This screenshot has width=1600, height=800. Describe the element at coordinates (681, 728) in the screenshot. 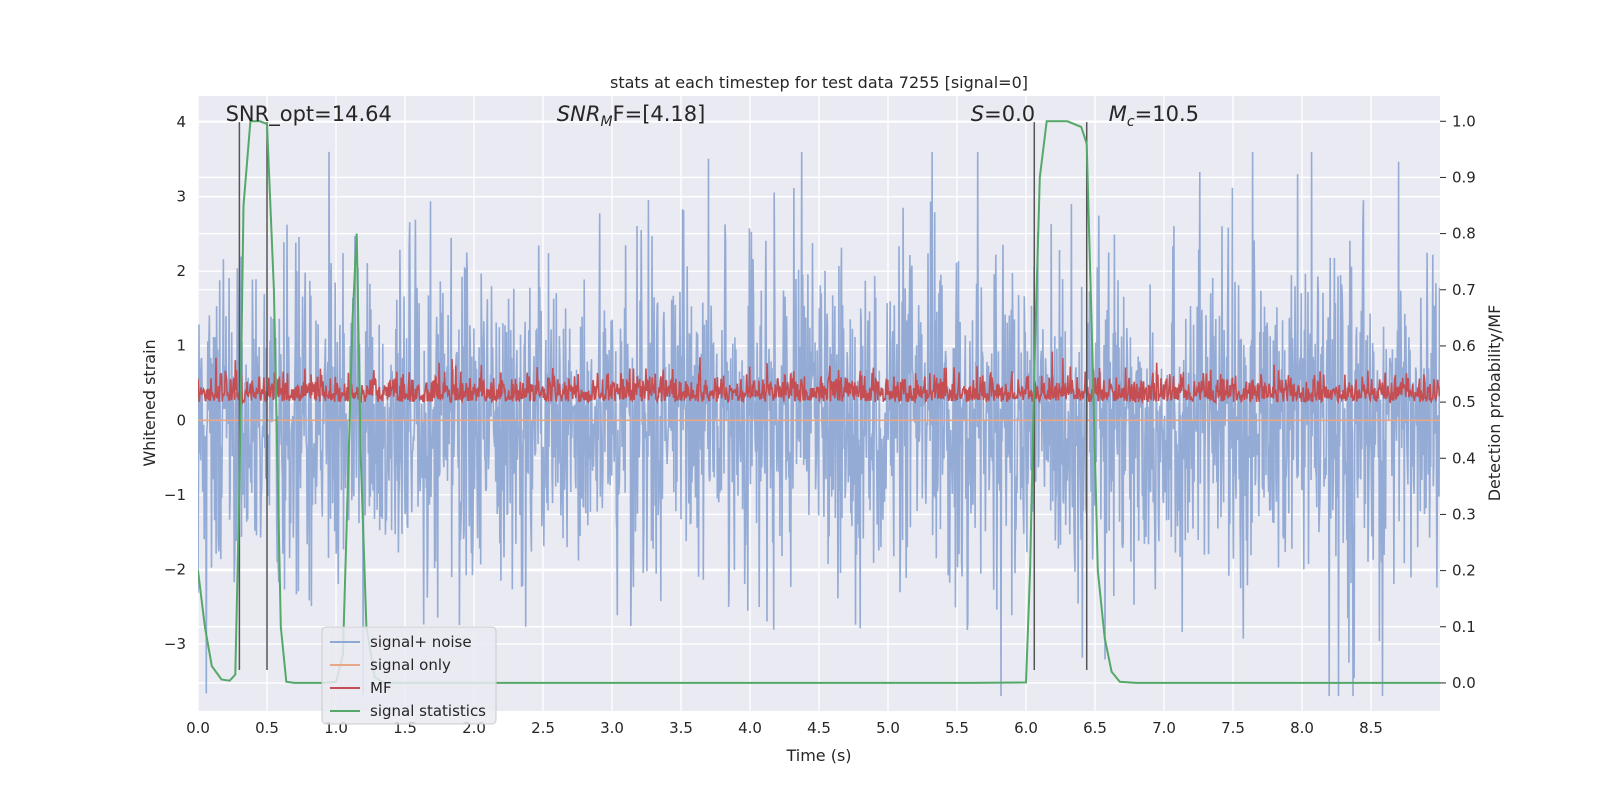

I see `x-tick-label: 3.5` at that location.